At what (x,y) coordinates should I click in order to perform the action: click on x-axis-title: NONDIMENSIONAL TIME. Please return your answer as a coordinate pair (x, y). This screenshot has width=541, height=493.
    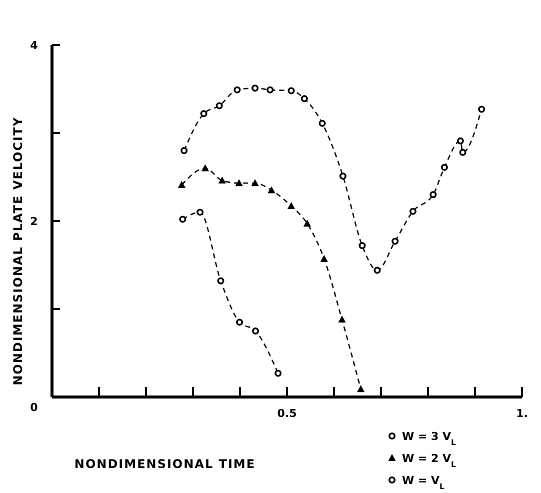
    Looking at the image, I should click on (165, 464).